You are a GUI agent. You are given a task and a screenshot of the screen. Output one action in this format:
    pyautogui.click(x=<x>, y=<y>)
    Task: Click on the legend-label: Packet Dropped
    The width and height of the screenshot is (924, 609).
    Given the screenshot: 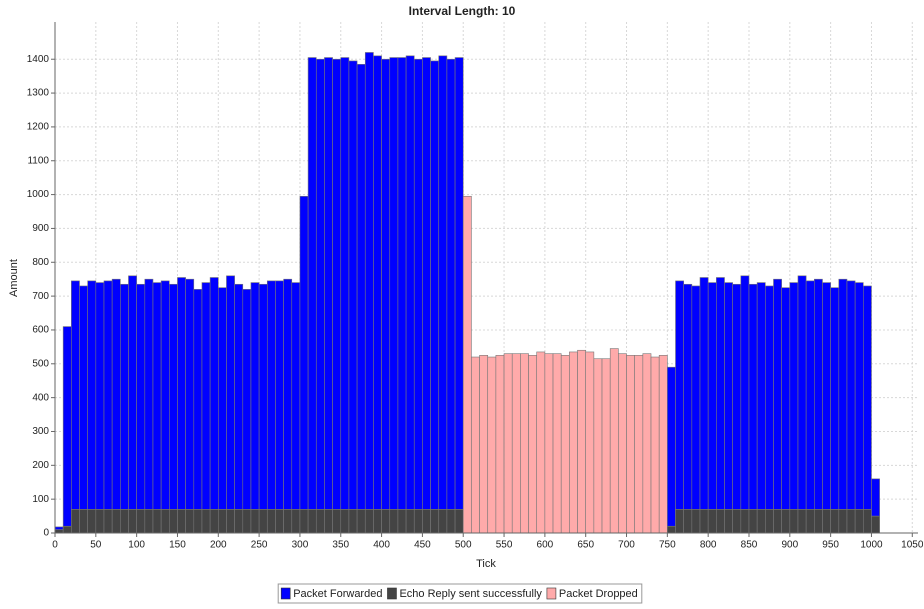 What is the action you would take?
    pyautogui.click(x=598, y=594)
    